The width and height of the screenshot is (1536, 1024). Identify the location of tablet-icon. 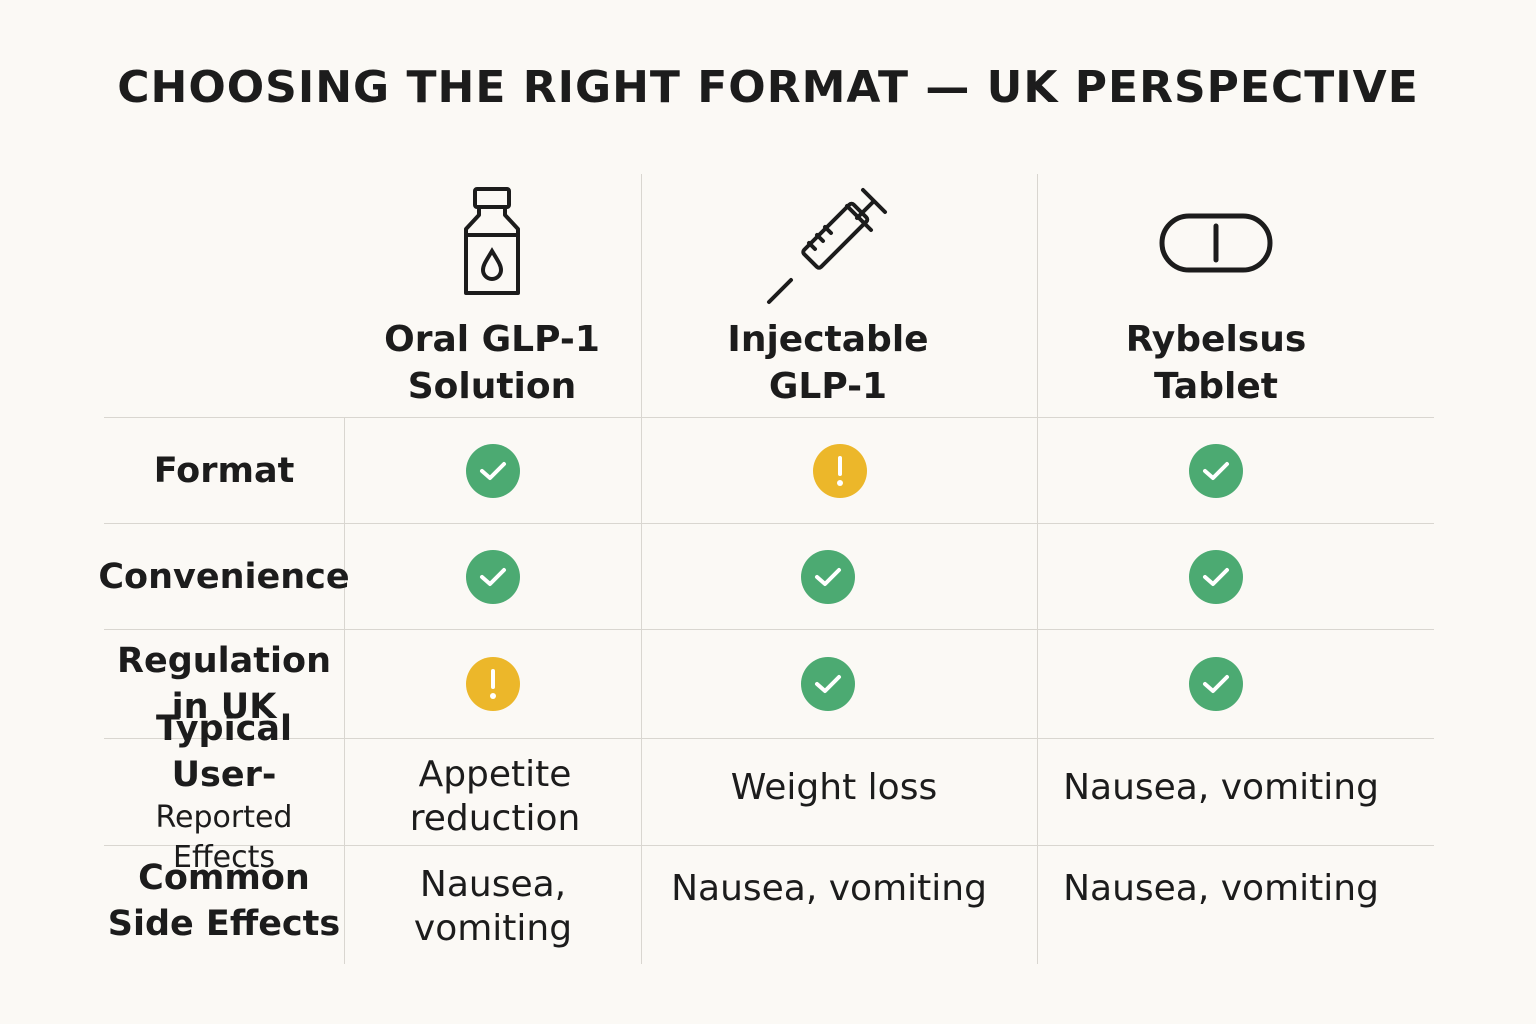
(1216, 243).